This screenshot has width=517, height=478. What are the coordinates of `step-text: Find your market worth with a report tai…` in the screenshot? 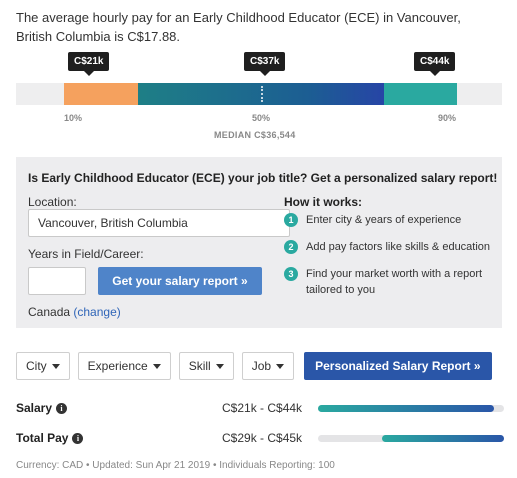 It's located at (394, 282).